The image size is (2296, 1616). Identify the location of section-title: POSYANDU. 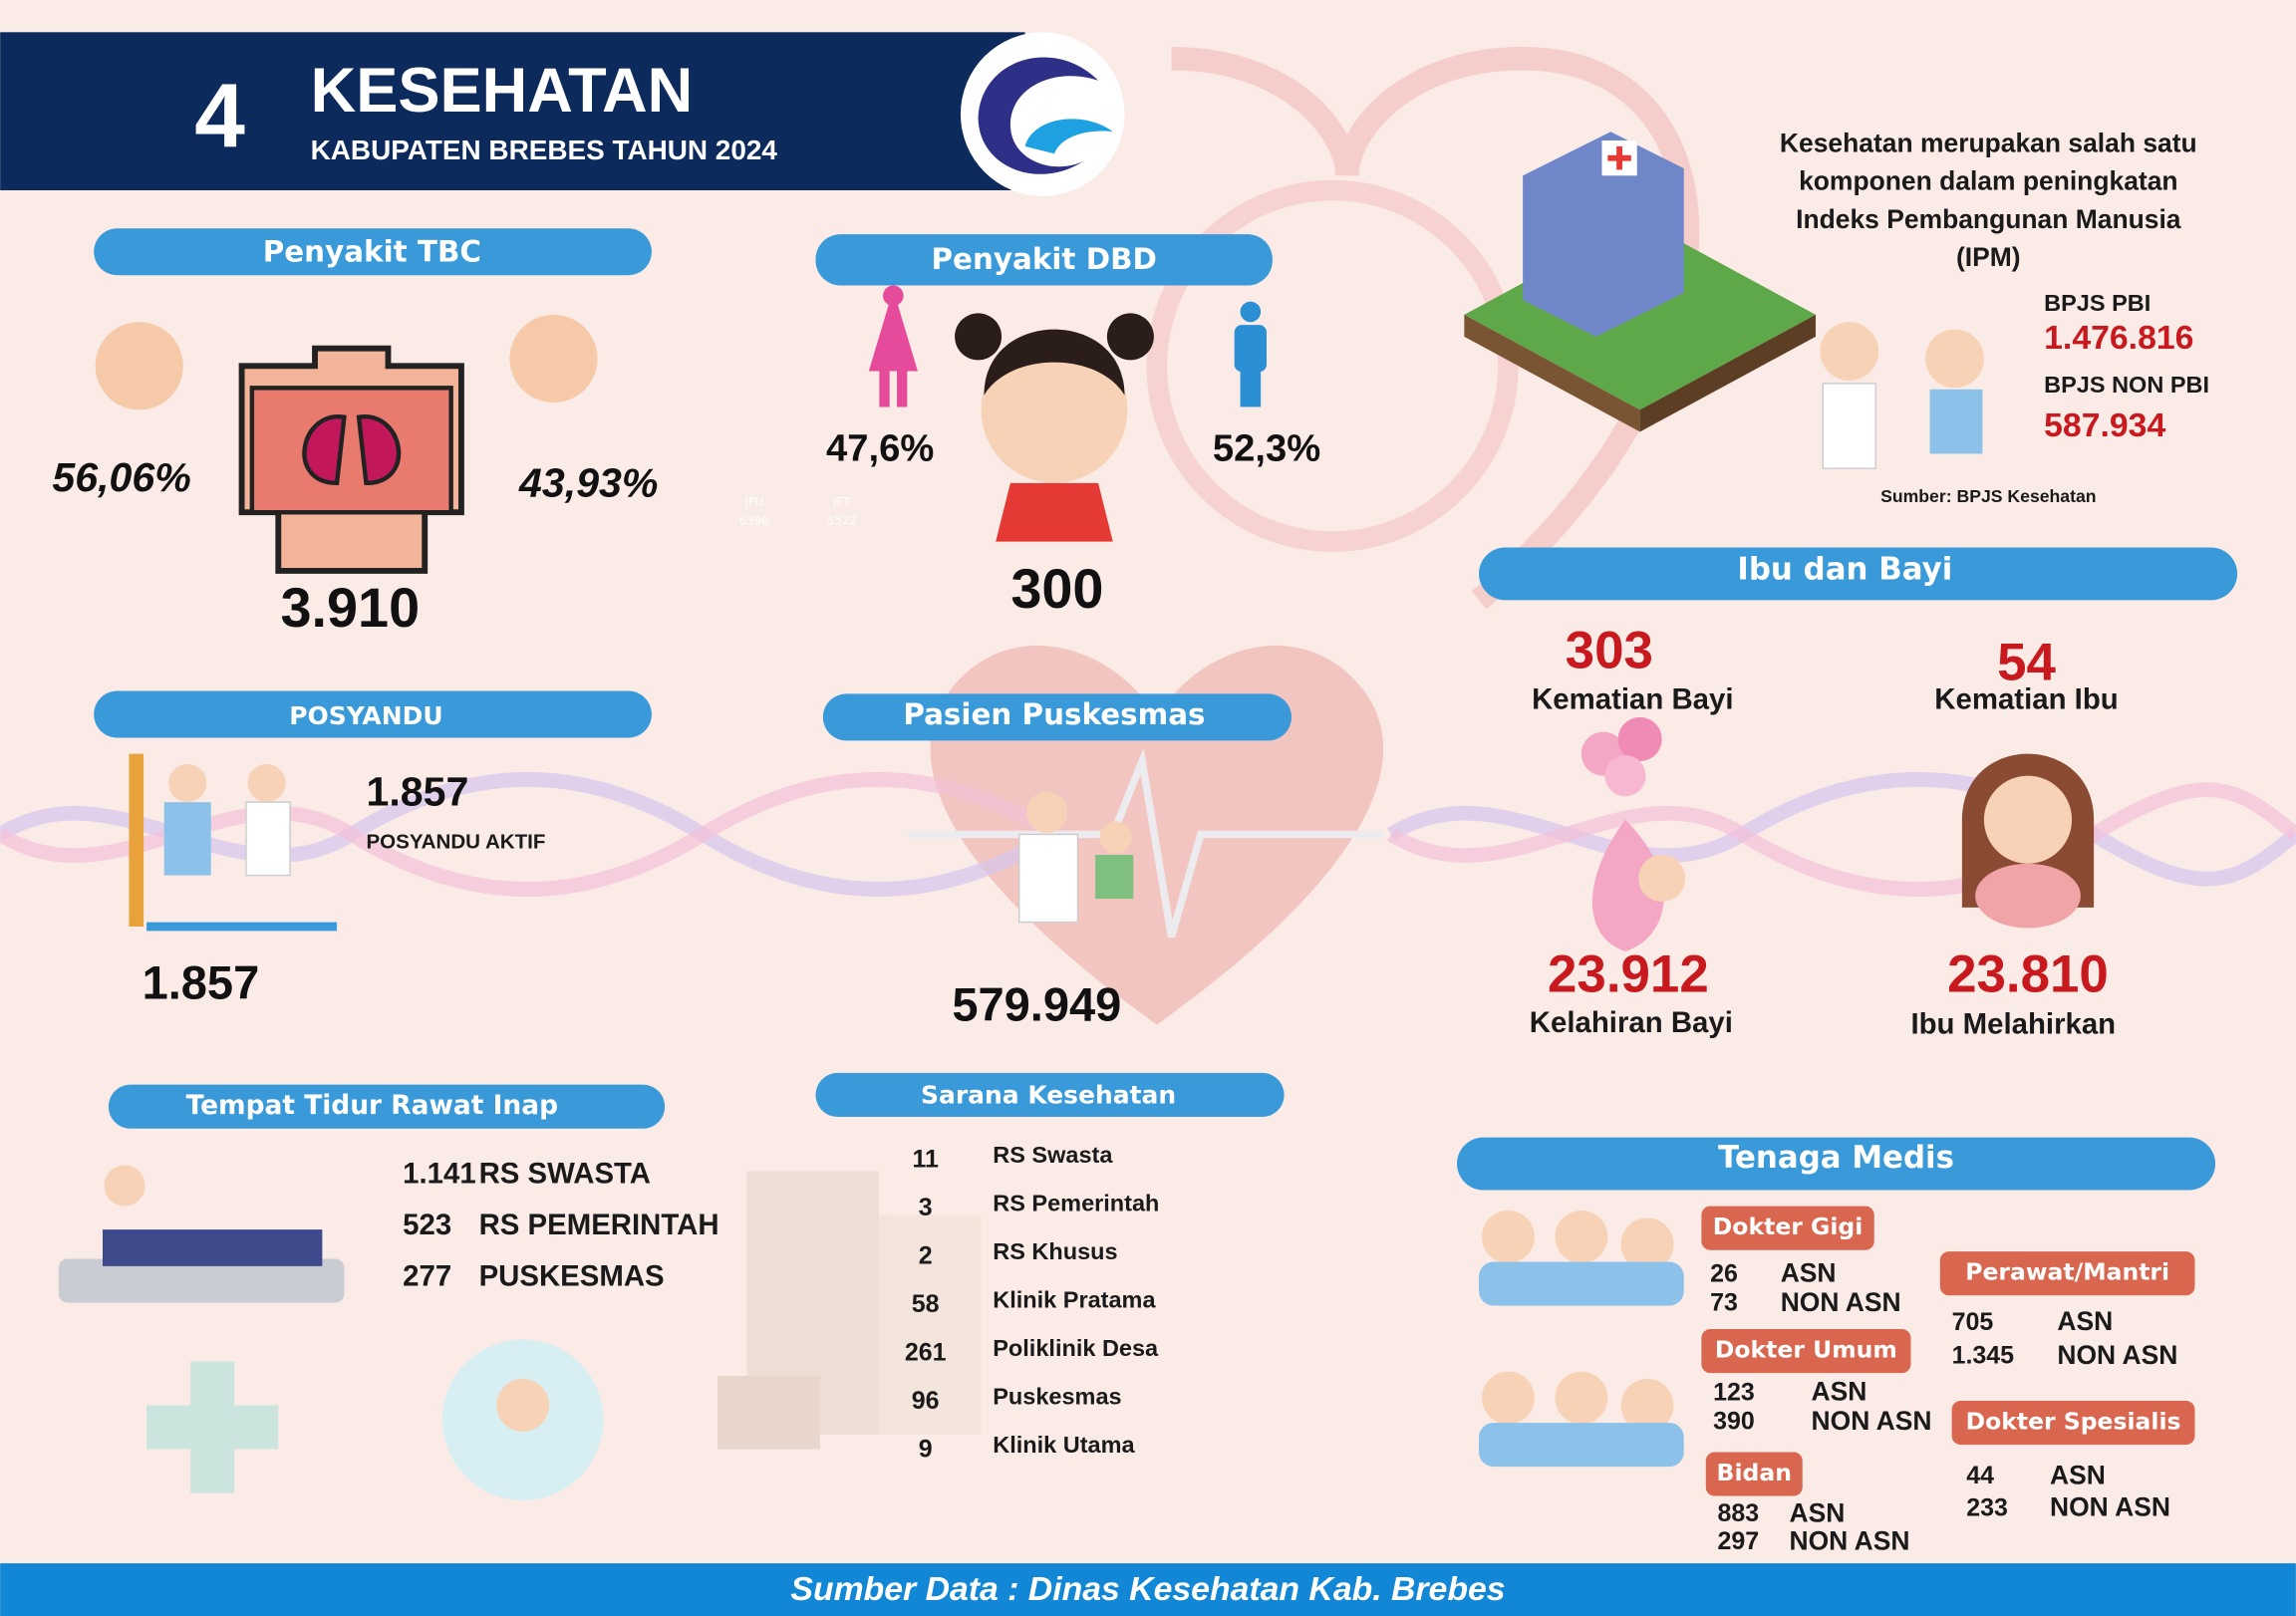
(365, 715).